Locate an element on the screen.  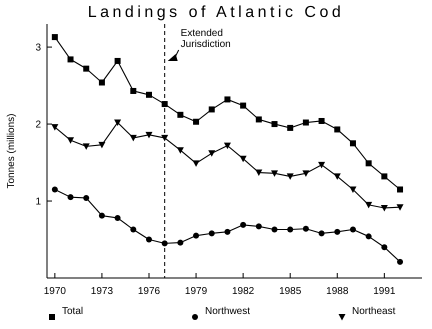
y-tick-label: 2 is located at coordinates (38, 125).